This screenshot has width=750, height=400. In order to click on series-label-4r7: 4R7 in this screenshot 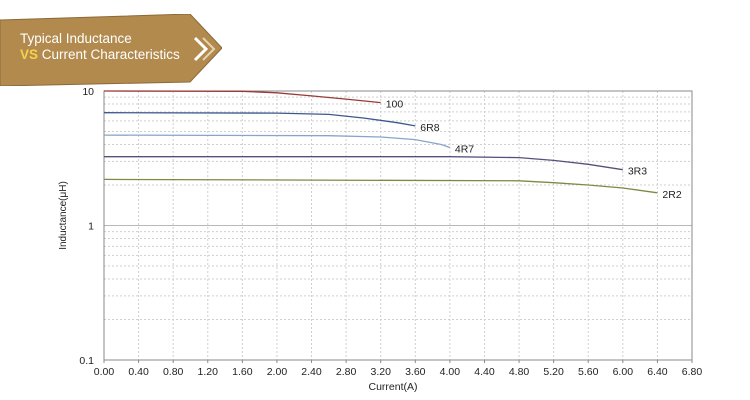, I will do `click(464, 150)`.